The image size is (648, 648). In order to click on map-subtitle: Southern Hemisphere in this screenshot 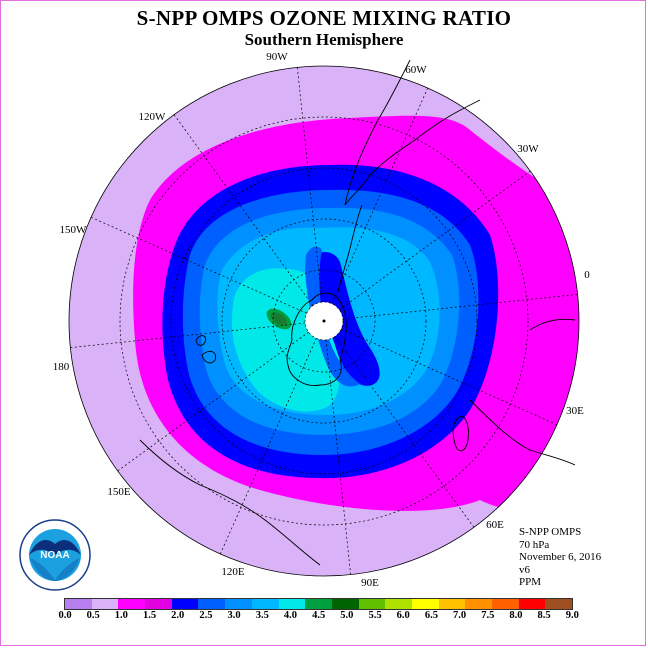, I will do `click(324, 39)`.